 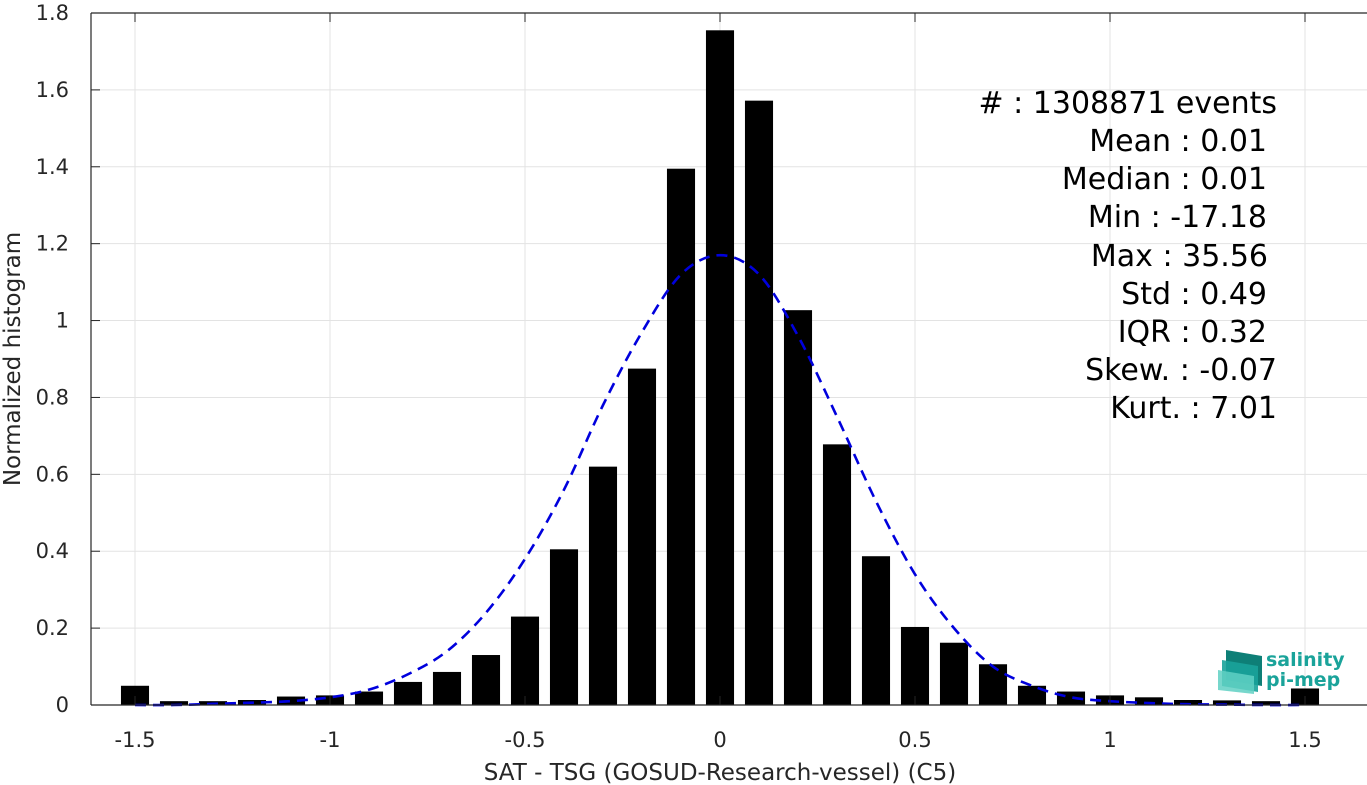 I want to click on y-tick-label: 0.8, so click(x=52, y=397).